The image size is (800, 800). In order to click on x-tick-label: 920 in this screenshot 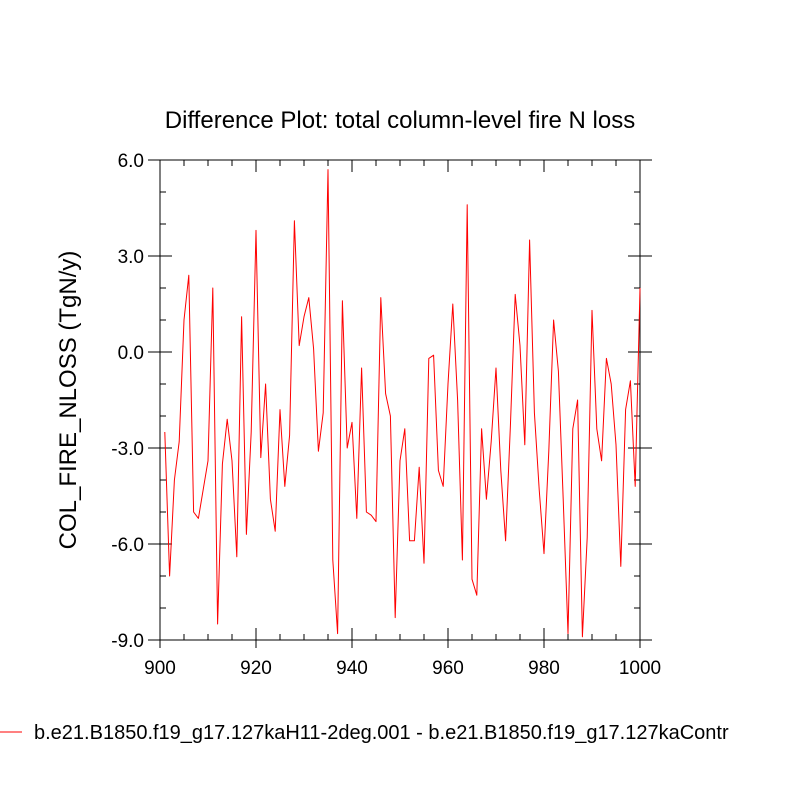, I will do `click(256, 668)`.